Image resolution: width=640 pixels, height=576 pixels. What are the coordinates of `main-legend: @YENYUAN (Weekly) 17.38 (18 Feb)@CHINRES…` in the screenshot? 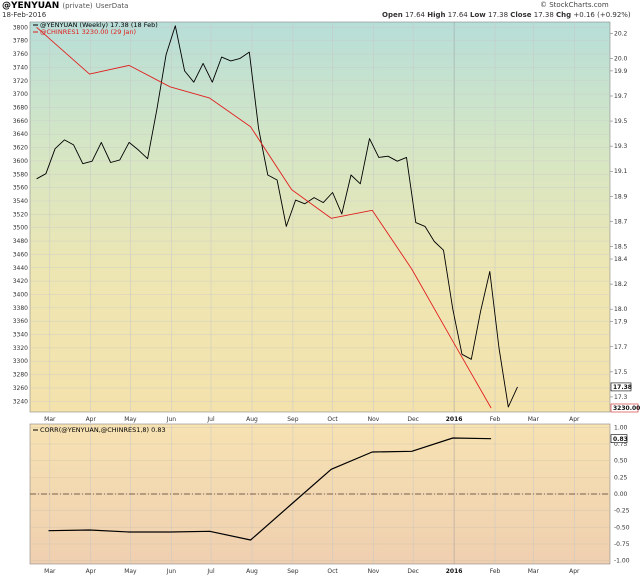 It's located at (95, 28).